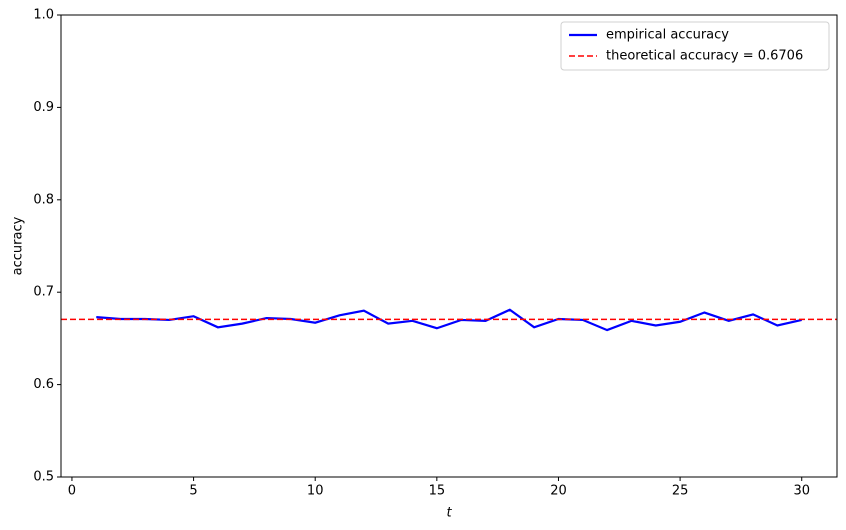 This screenshot has height=530, width=846. I want to click on y-tick-label: 1.0, so click(43, 15).